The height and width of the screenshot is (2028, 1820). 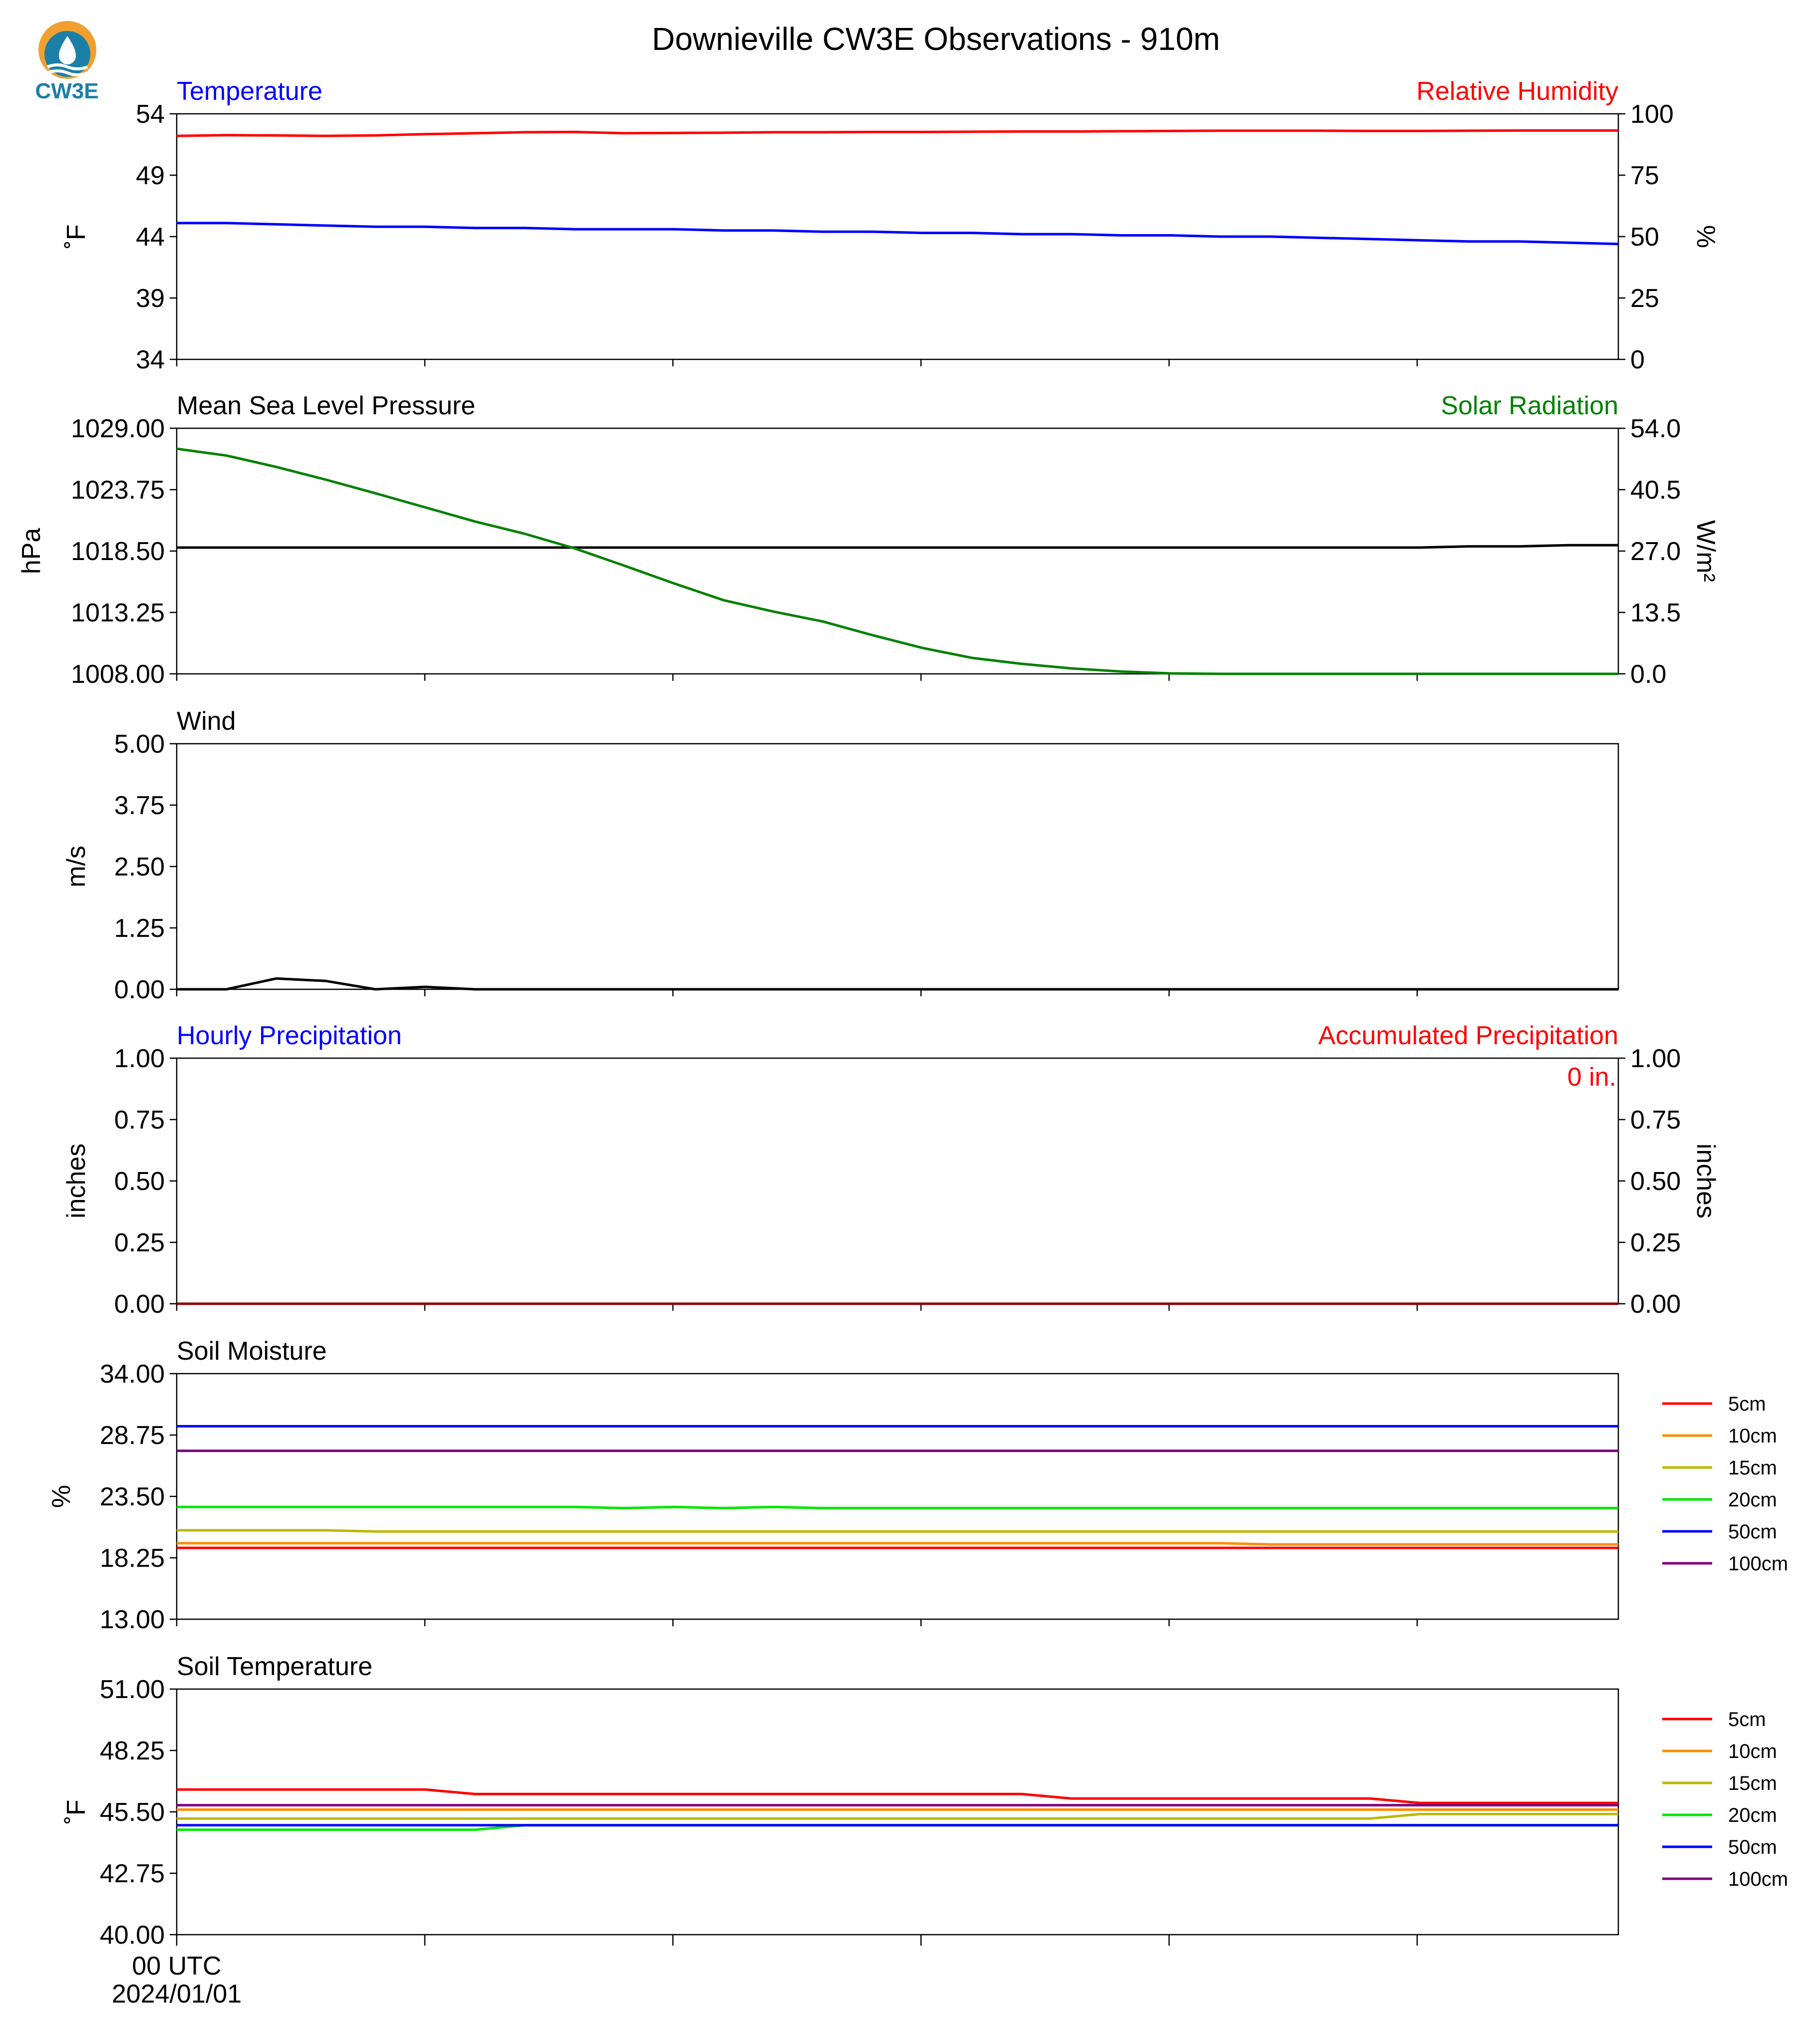 I want to click on y-tick-label: 51.00, so click(x=132, y=1689).